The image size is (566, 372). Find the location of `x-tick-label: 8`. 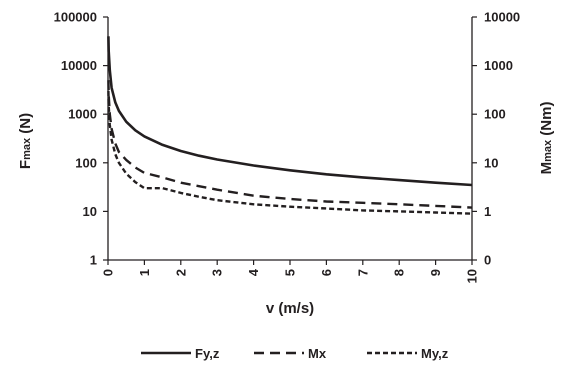

x-tick-label: 8 is located at coordinates (399, 272).